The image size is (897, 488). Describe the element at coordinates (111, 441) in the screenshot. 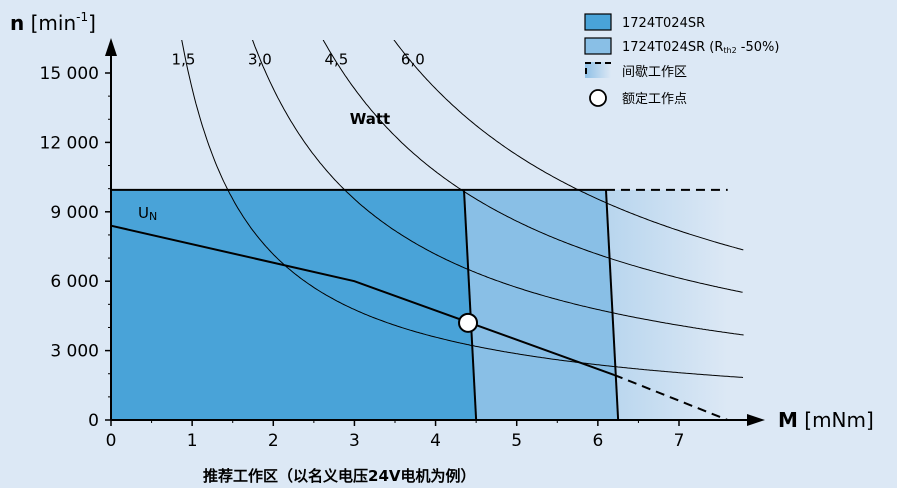

I see `x-tick-label: 0` at that location.